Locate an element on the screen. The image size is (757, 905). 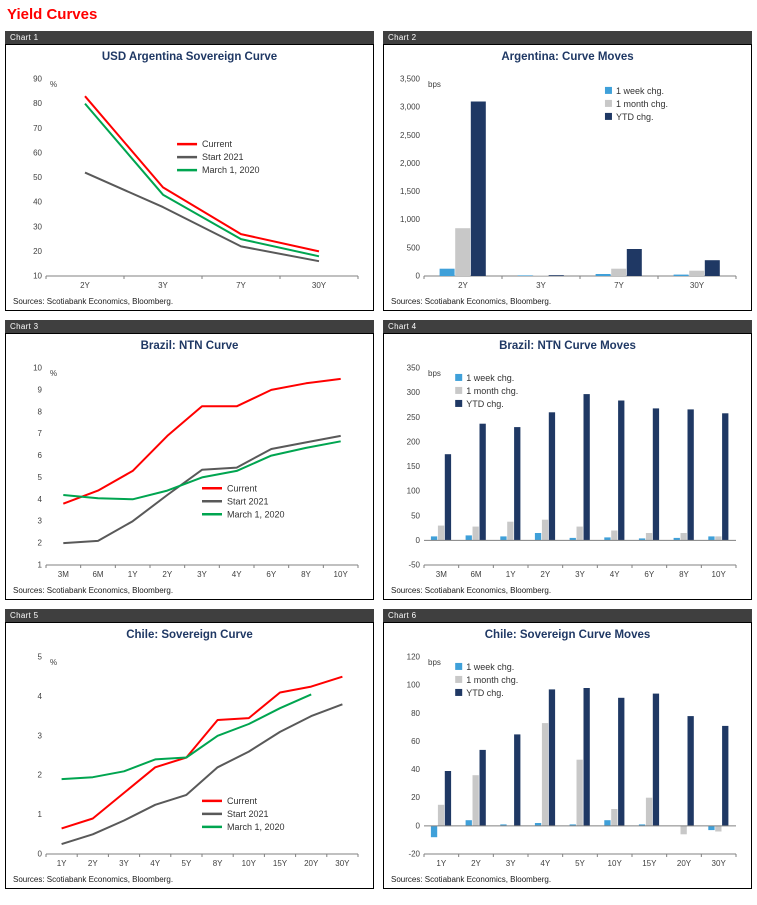
legend-label: Start 2021 is located at coordinates (248, 814).